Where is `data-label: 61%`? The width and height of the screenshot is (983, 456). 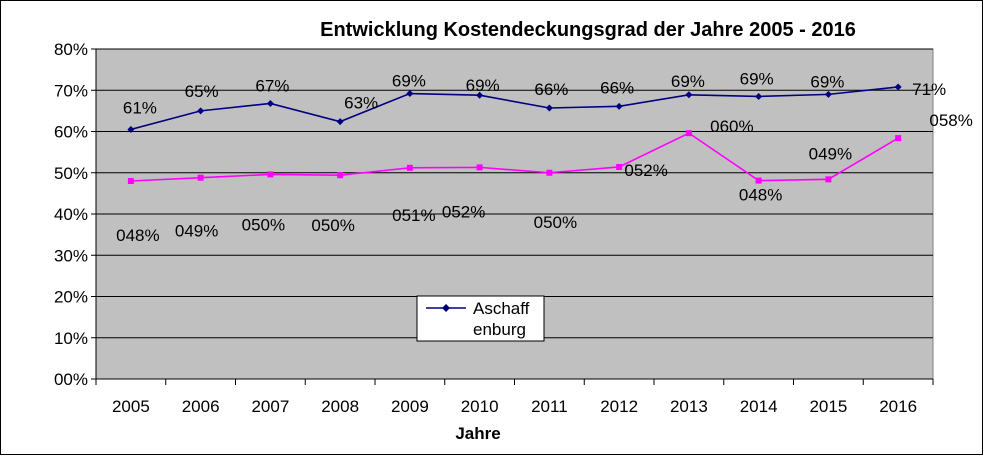 data-label: 61% is located at coordinates (140, 107).